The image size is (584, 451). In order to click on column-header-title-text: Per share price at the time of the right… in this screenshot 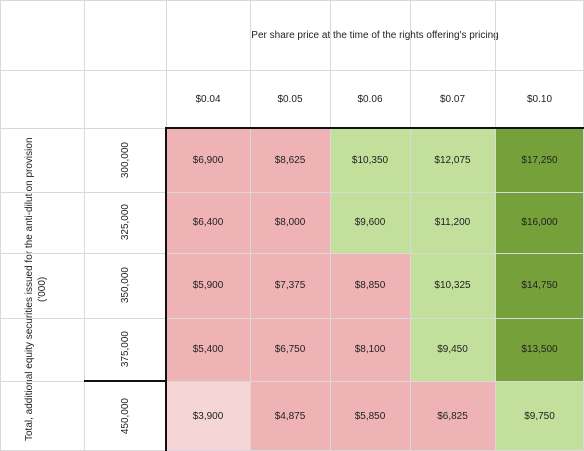, I will do `click(375, 35)`.